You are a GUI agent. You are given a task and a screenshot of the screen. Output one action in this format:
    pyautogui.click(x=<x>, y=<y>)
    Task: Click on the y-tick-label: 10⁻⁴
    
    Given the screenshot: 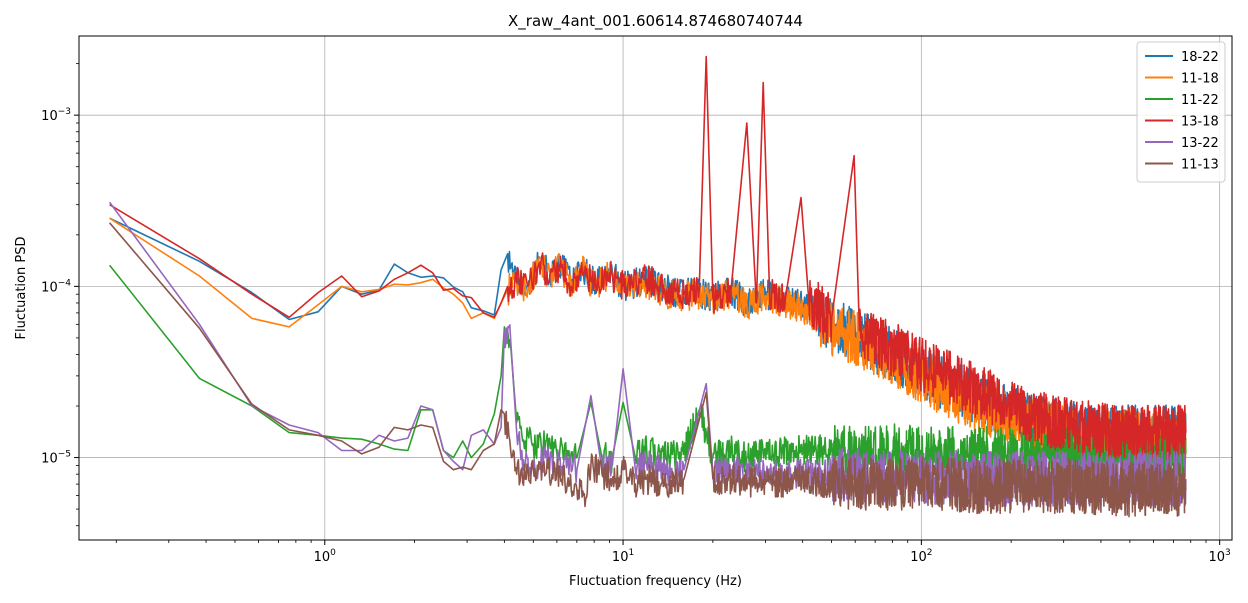 What is the action you would take?
    pyautogui.click(x=56, y=286)
    